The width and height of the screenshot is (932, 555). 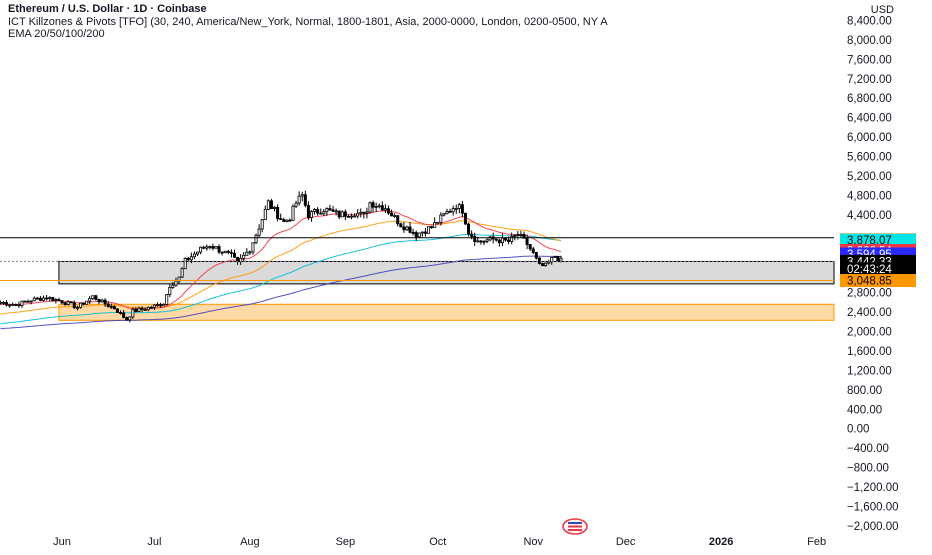 What do you see at coordinates (878, 281) in the screenshot?
I see `price-label: 3,048.85` at bounding box center [878, 281].